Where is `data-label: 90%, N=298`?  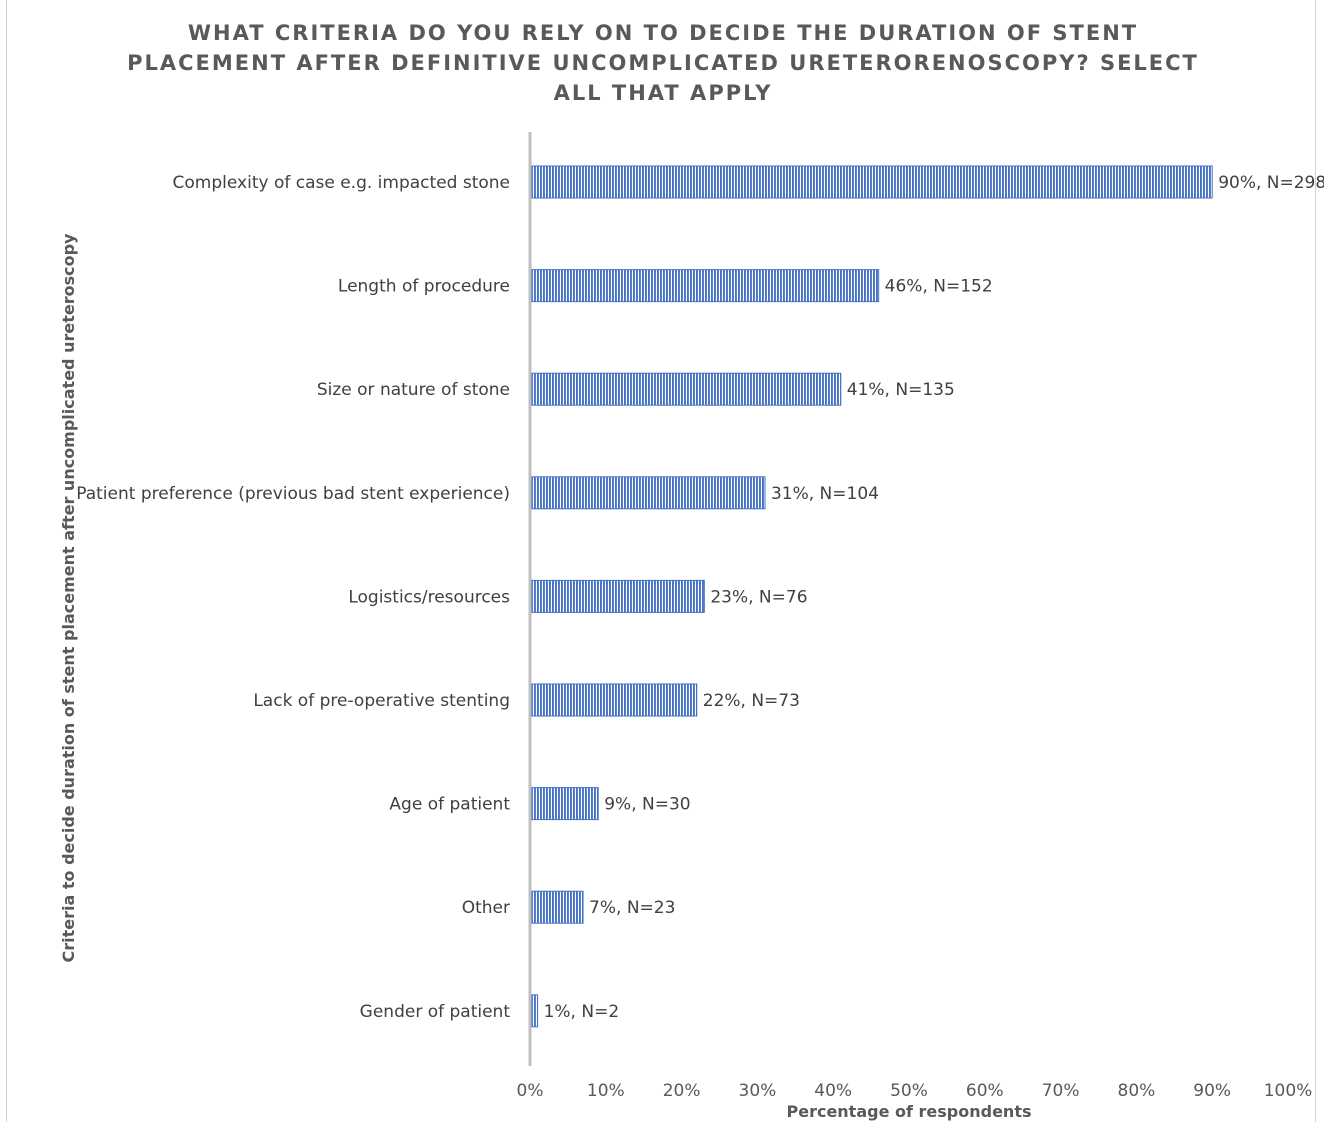
data-label: 90%, N=298 is located at coordinates (1271, 183).